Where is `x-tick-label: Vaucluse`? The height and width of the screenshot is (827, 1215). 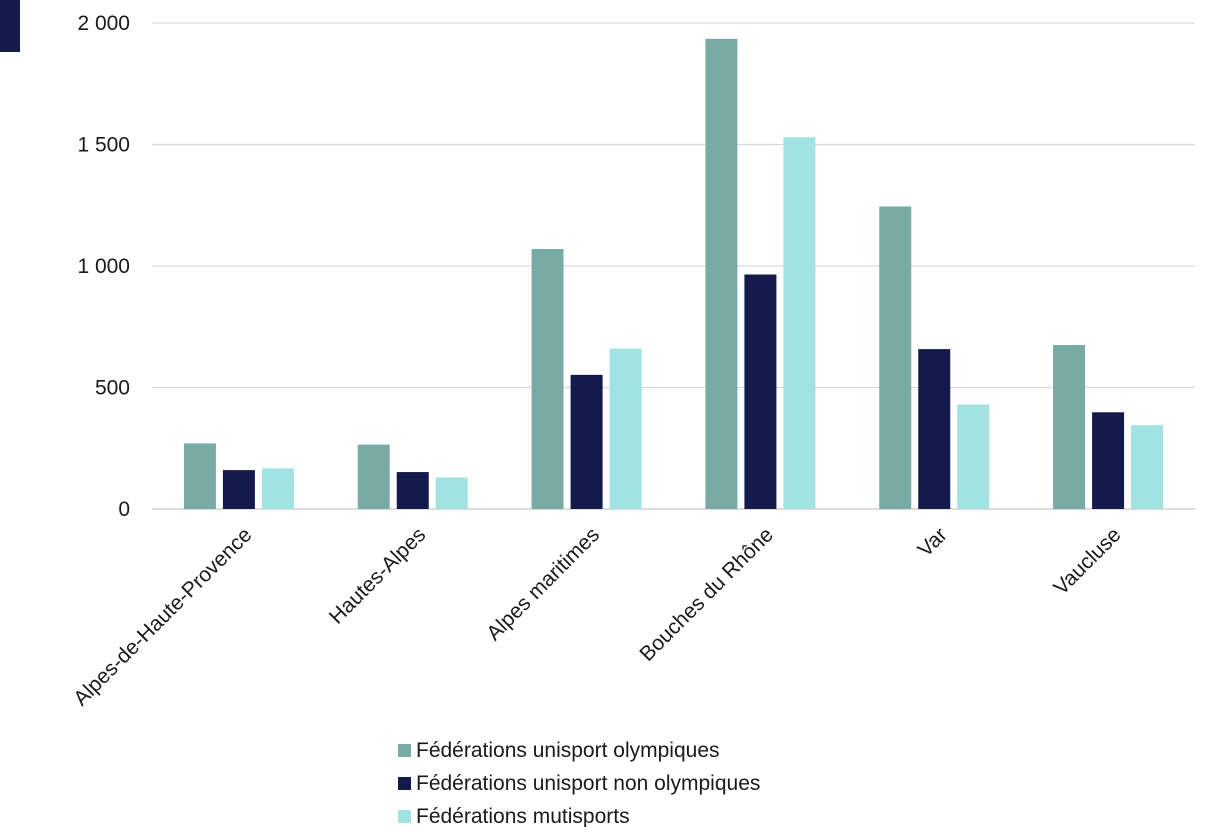
x-tick-label: Vaucluse is located at coordinates (1087, 561).